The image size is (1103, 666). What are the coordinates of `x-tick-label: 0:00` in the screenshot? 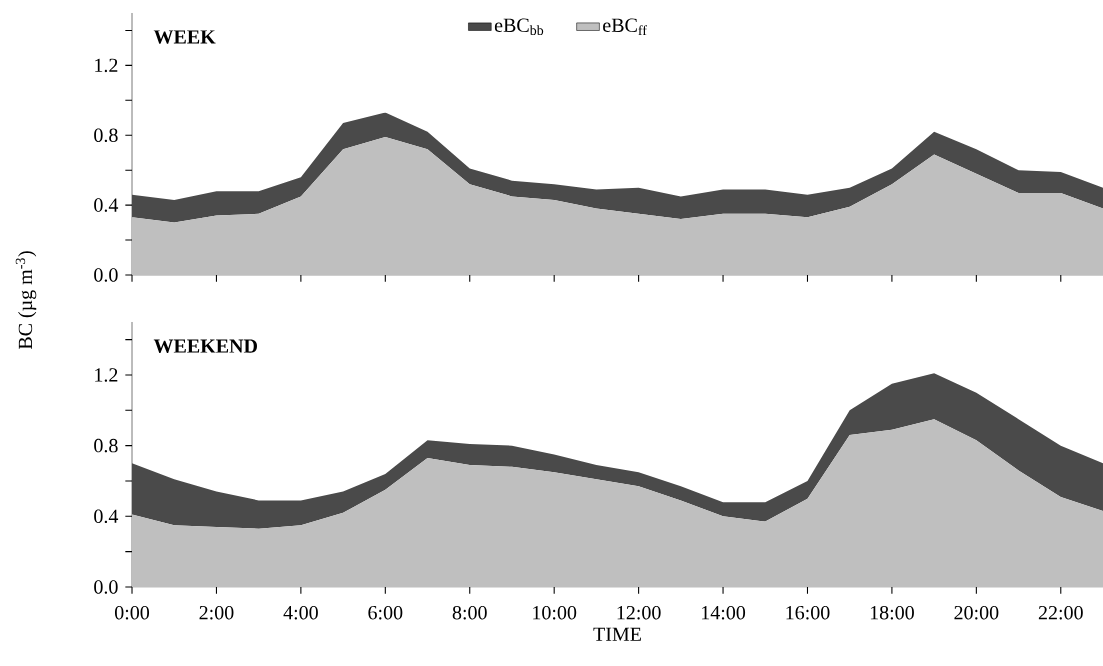 It's located at (132, 612).